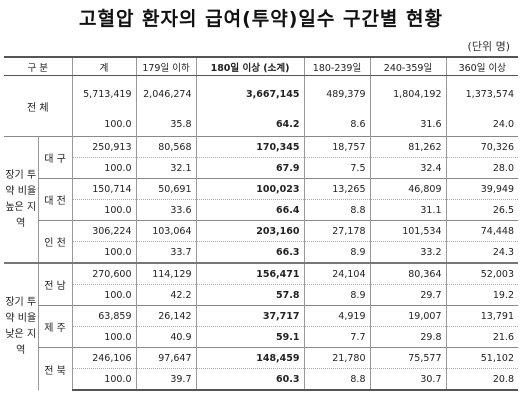 This screenshot has height=409, width=522. I want to click on table-cell: 80,364, so click(408, 273).